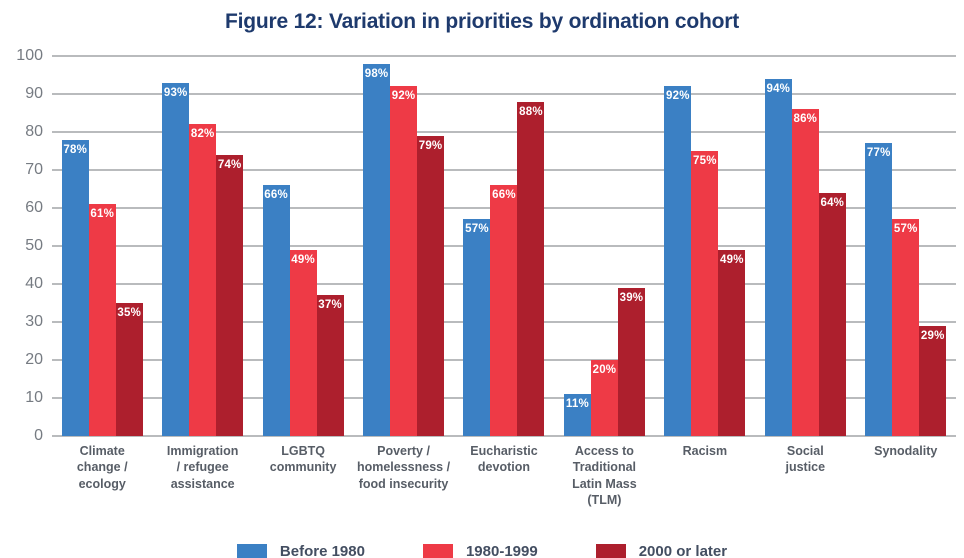 This screenshot has width=964, height=558. What do you see at coordinates (531, 111) in the screenshot?
I see `bar-value-label: 88%` at bounding box center [531, 111].